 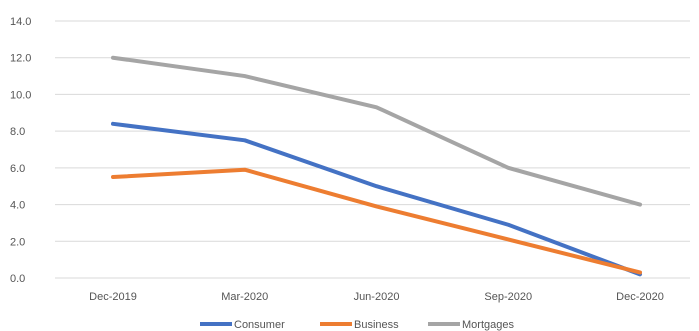 I want to click on x-tick-label: Dec-2020, so click(x=640, y=297).